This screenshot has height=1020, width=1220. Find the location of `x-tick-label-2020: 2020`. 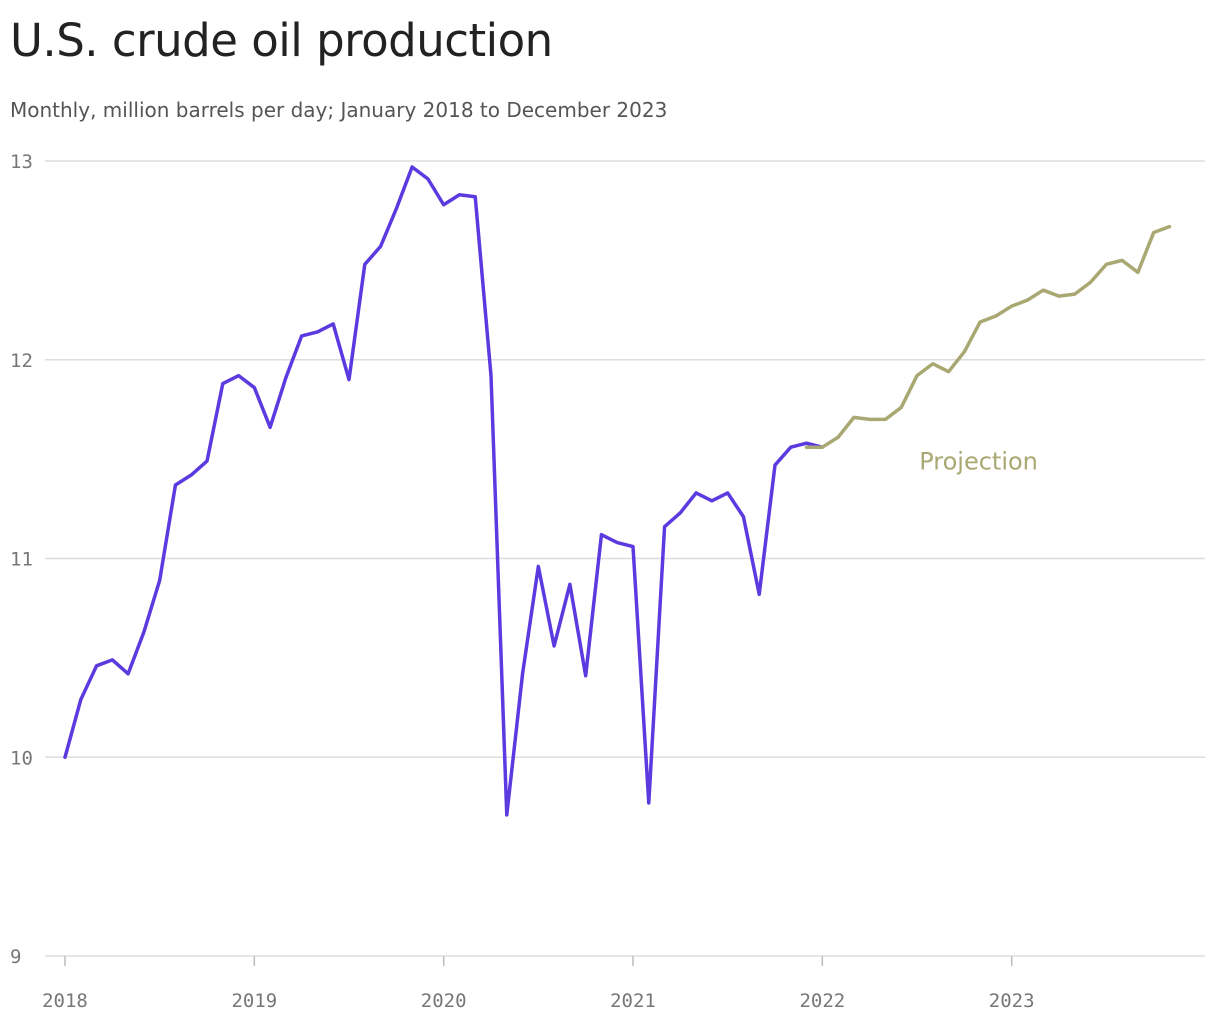

x-tick-label-2020: 2020 is located at coordinates (444, 1001).